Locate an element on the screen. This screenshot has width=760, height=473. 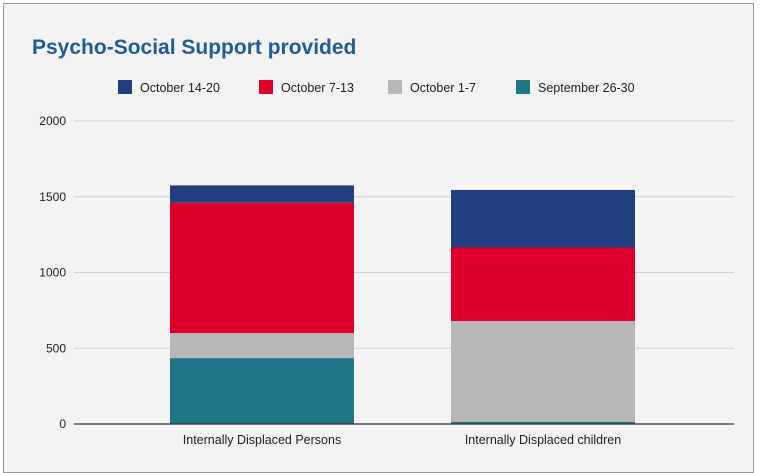
x-tick-label: Internally Displaced Persons is located at coordinates (262, 440).